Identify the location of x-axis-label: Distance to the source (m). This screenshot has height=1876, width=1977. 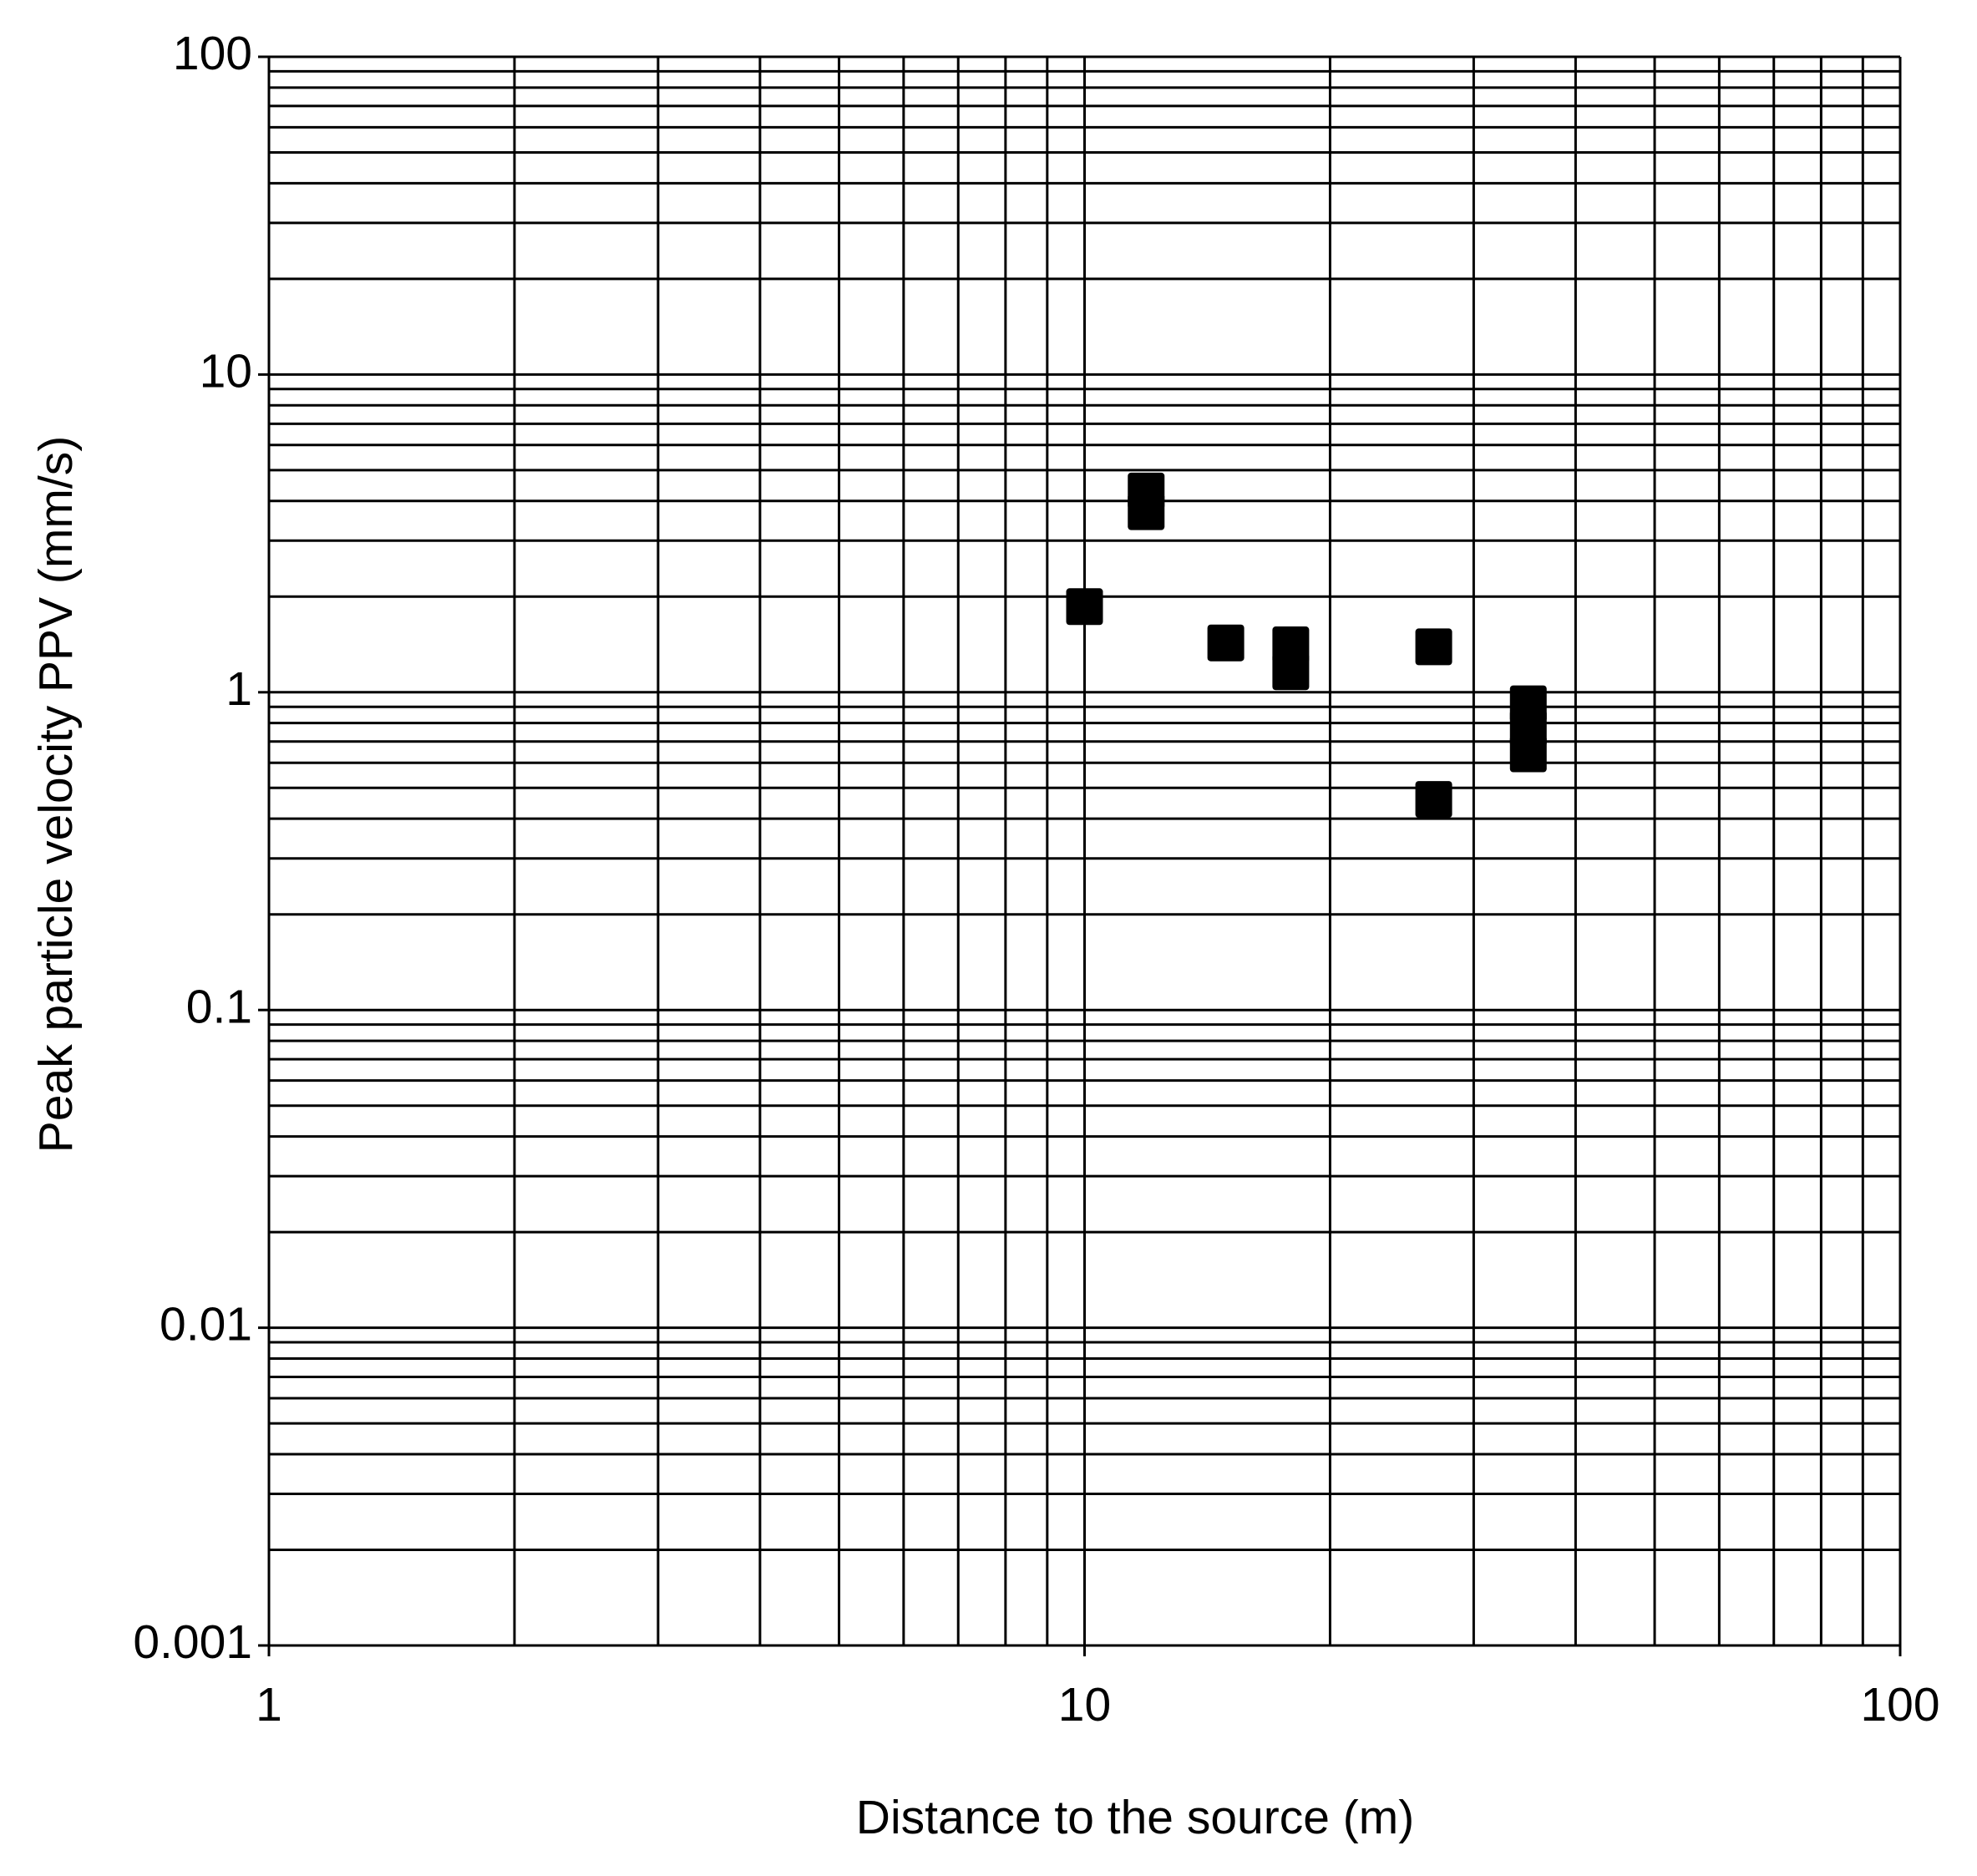
(1135, 1817).